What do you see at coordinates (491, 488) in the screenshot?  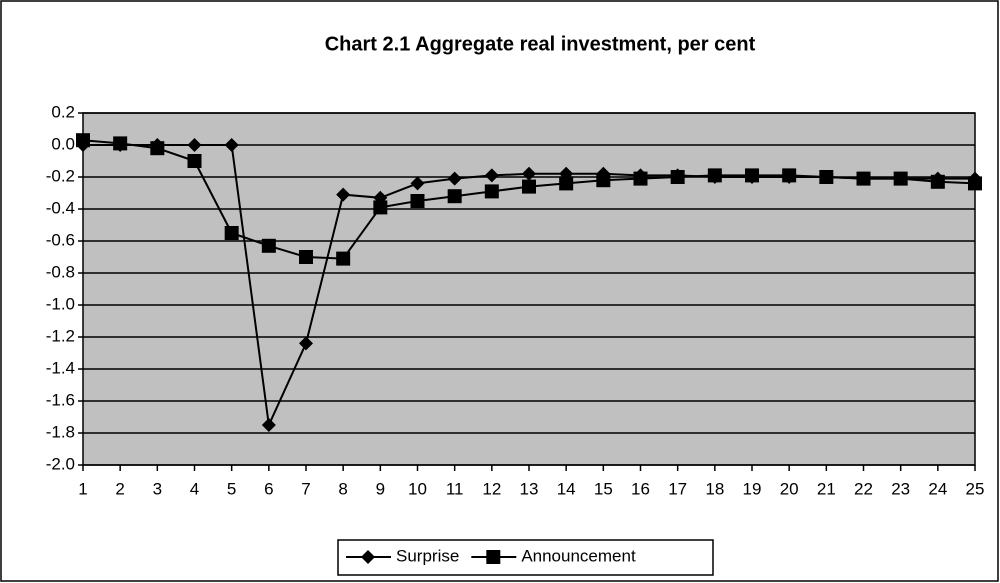 I see `x-tick-label: 12` at bounding box center [491, 488].